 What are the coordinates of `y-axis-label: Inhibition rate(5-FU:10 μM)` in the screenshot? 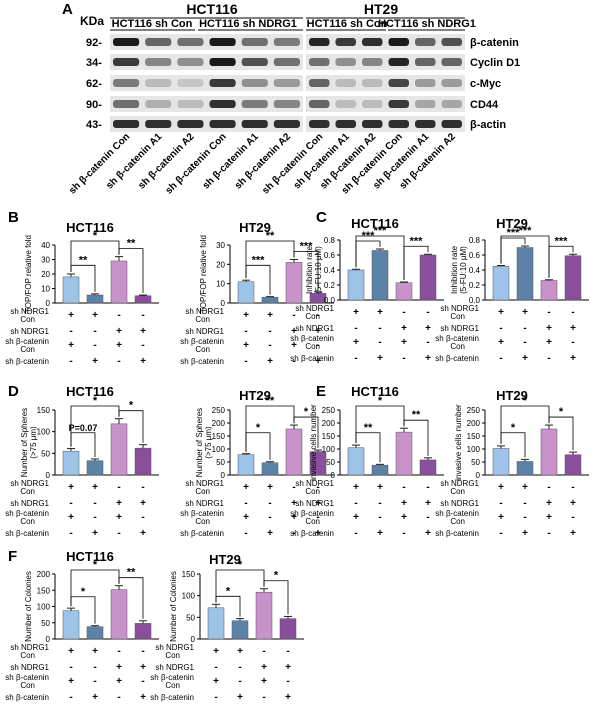 It's located at (459, 269).